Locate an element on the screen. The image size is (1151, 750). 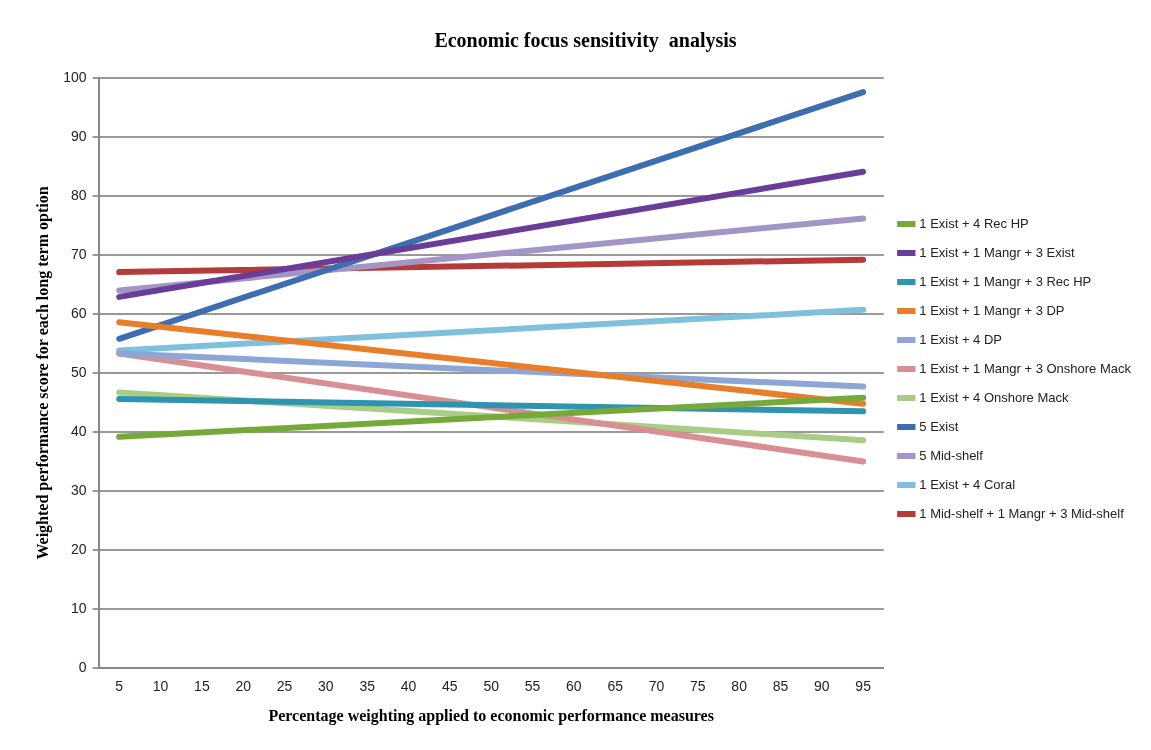
x-tick-label: 35 is located at coordinates (367, 686).